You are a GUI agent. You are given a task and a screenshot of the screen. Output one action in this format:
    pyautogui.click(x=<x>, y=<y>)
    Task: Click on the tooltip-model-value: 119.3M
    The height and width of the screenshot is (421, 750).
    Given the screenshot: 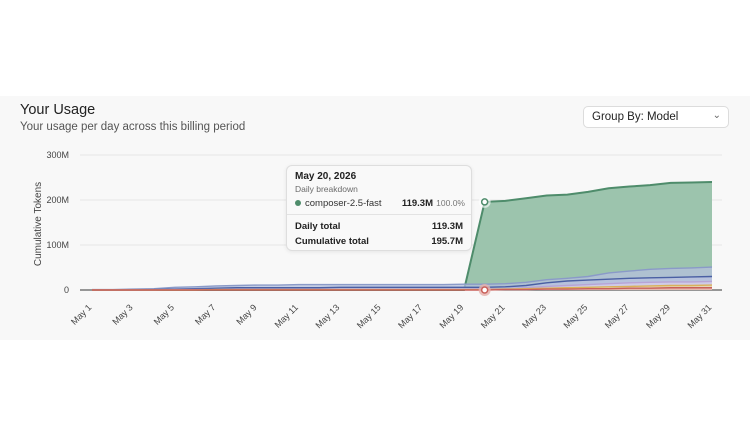 What is the action you would take?
    pyautogui.click(x=417, y=203)
    